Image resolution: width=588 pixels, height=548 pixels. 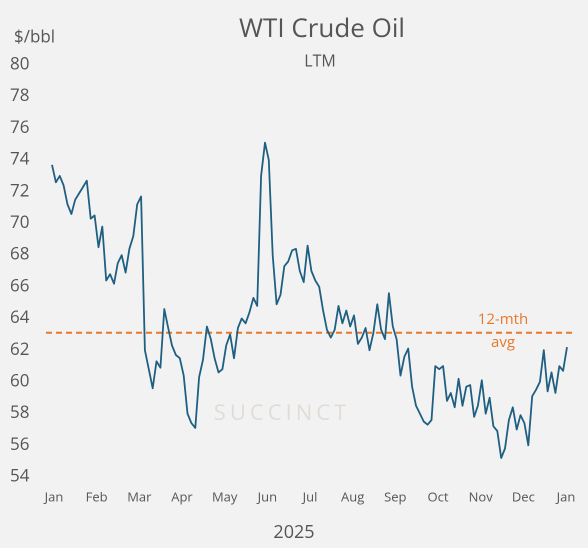 What do you see at coordinates (523, 496) in the screenshot?
I see `x-tick-label: Dec` at bounding box center [523, 496].